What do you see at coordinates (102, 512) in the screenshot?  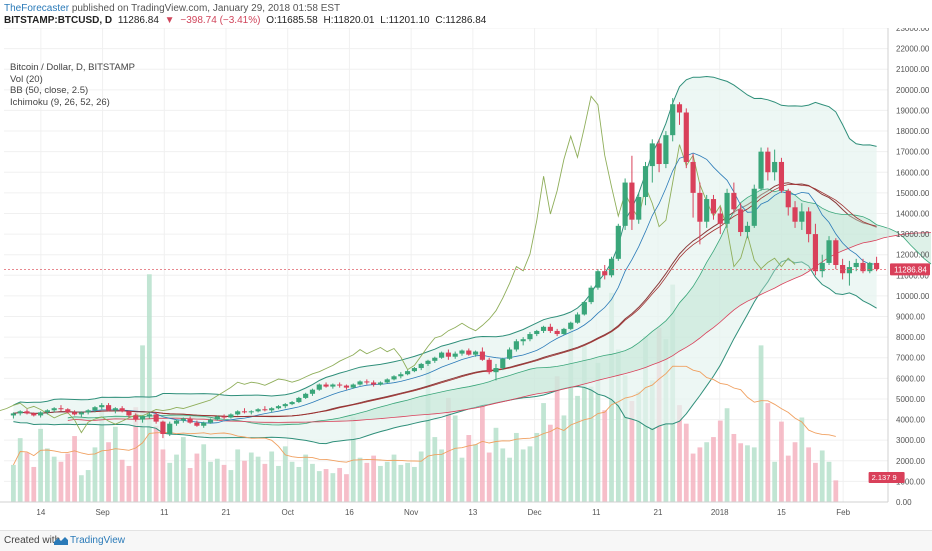 I see `x-tick-label: Sep` at bounding box center [102, 512].